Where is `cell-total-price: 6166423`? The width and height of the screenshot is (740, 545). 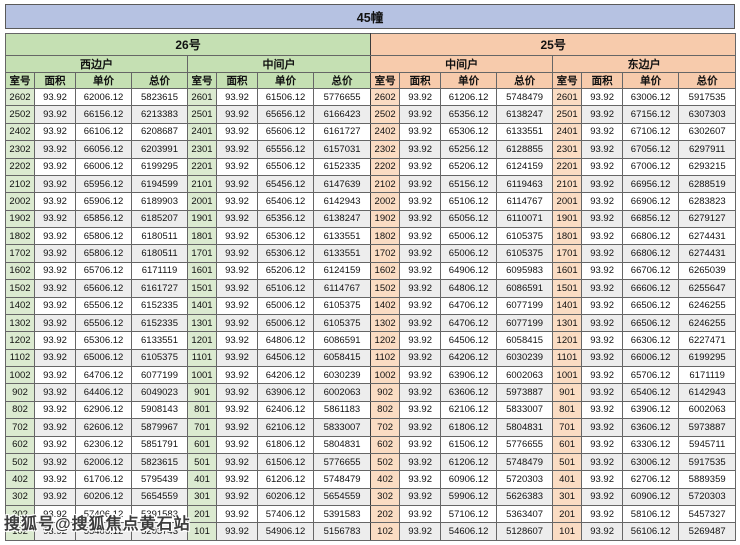
cell-total-price: 6166423 is located at coordinates (342, 114).